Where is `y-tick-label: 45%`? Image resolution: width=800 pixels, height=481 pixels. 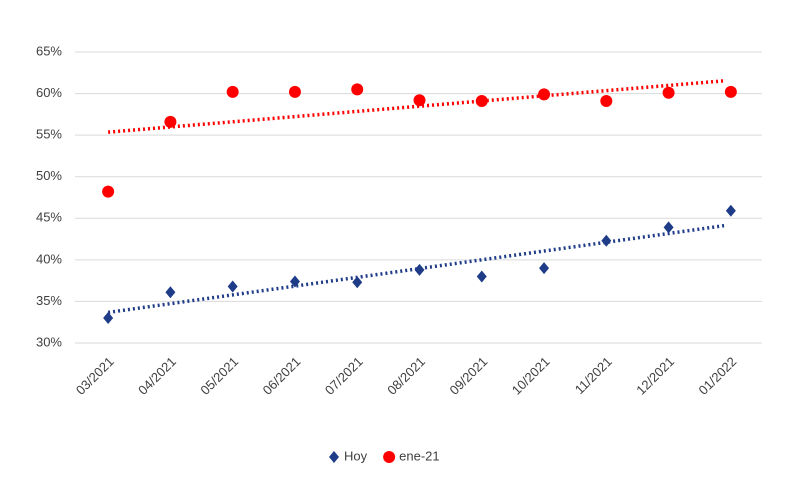
y-tick-label: 45% is located at coordinates (49, 217).